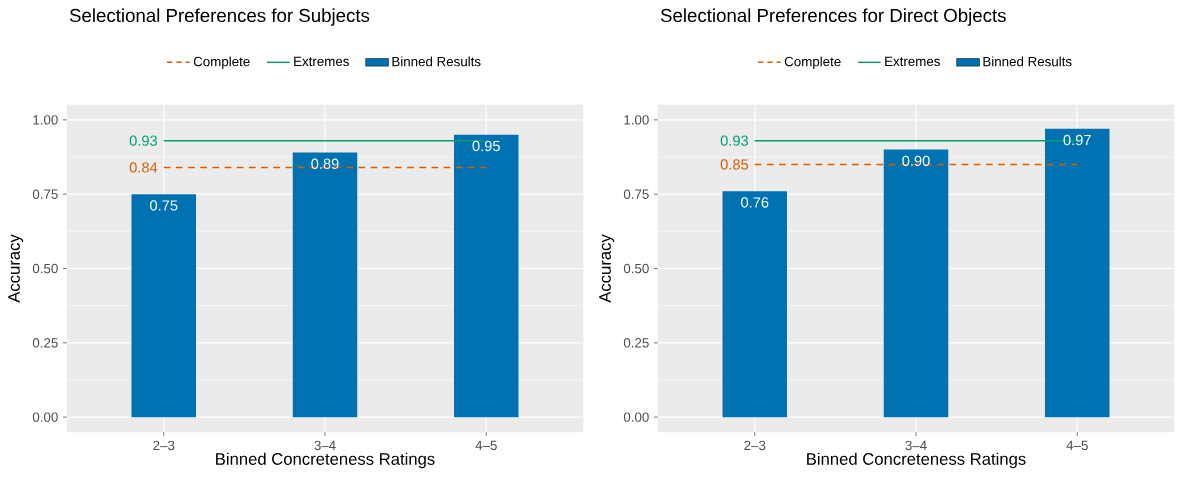 The width and height of the screenshot is (1182, 479). What do you see at coordinates (219, 17) in the screenshot?
I see `chart-title: Selectional Preferences for Subjects` at bounding box center [219, 17].